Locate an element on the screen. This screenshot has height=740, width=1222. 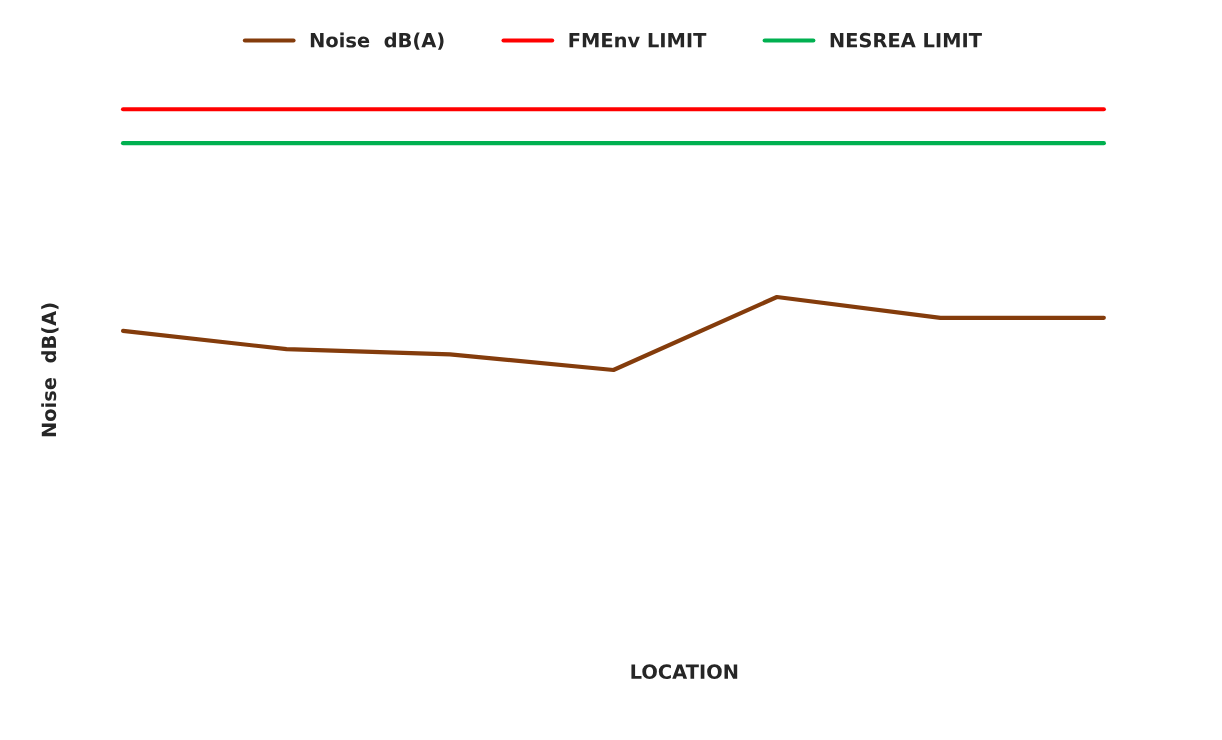
legend-label: NESREA LIMIT is located at coordinates (906, 40).